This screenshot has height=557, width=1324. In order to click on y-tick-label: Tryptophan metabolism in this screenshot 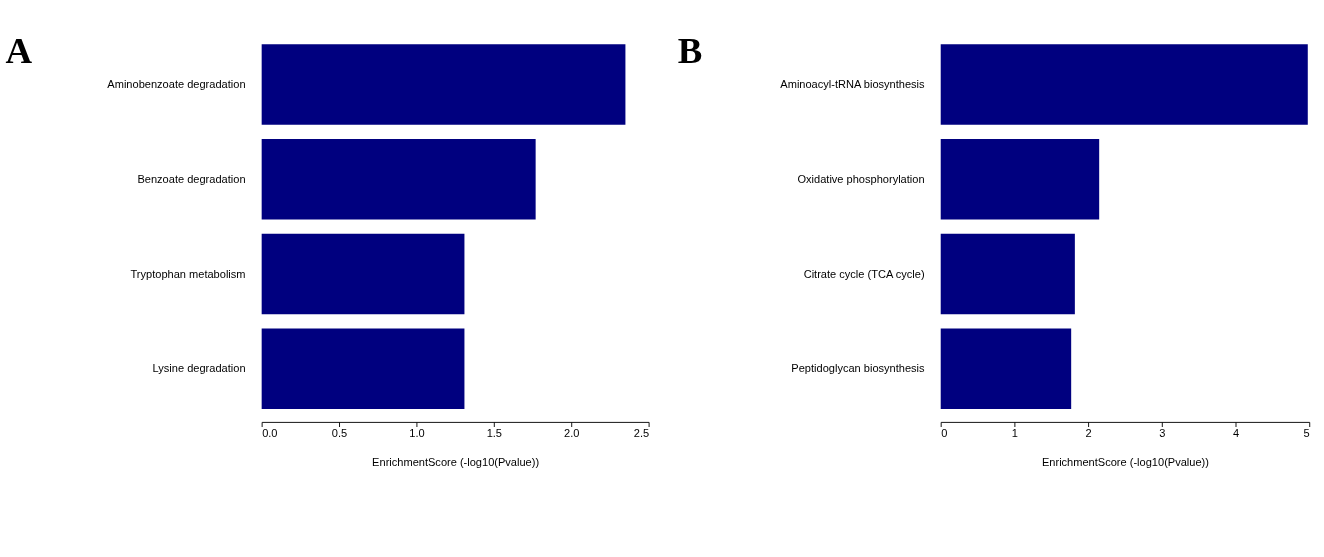, I will do `click(188, 273)`.